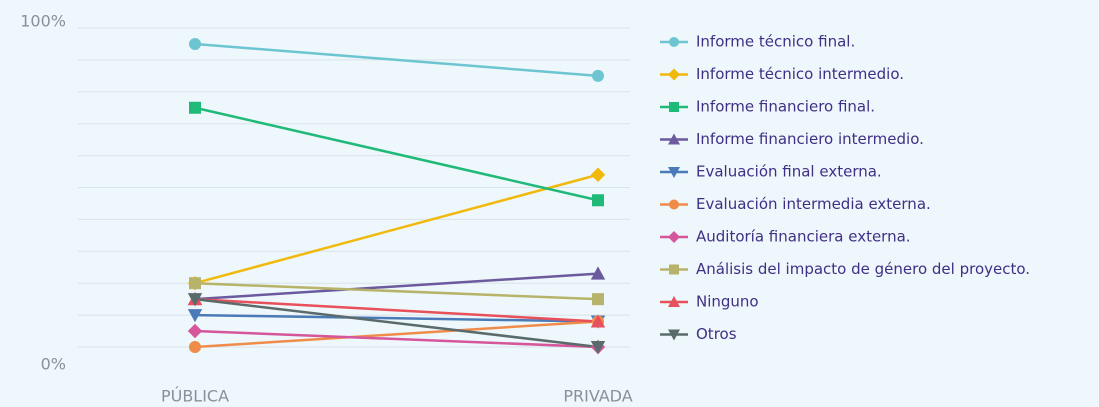 The width and height of the screenshot is (1099, 407). I want to click on y-tick-label: 100%, so click(43, 21).